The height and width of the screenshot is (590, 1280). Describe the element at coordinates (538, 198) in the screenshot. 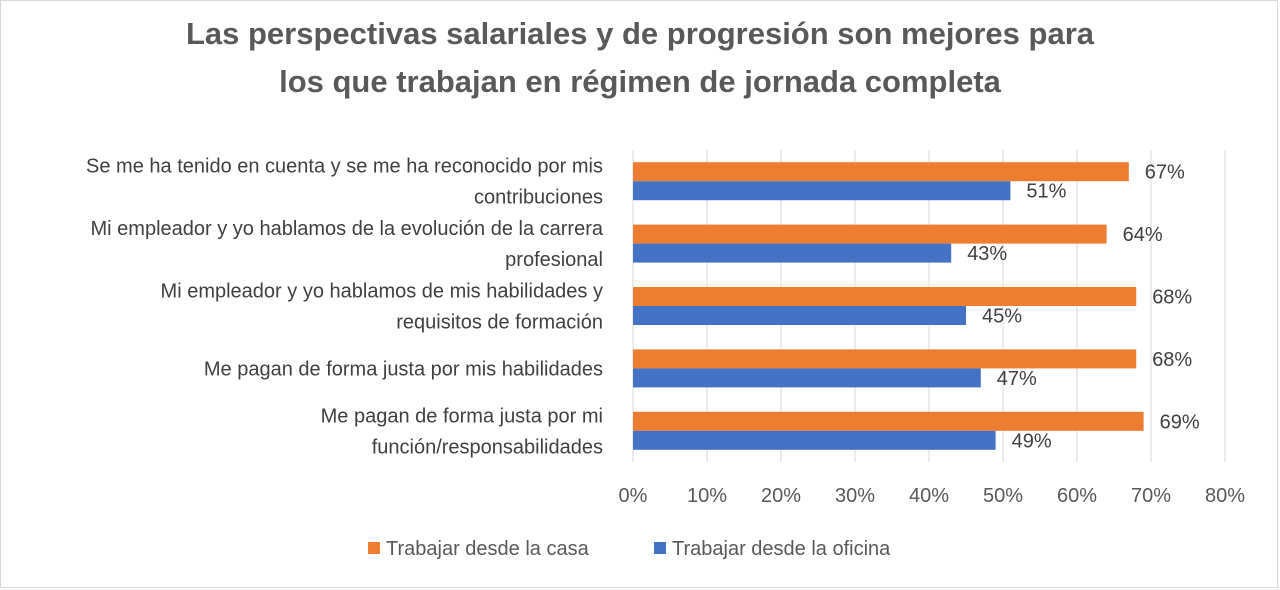

I see `category-label: contribuciones` at that location.